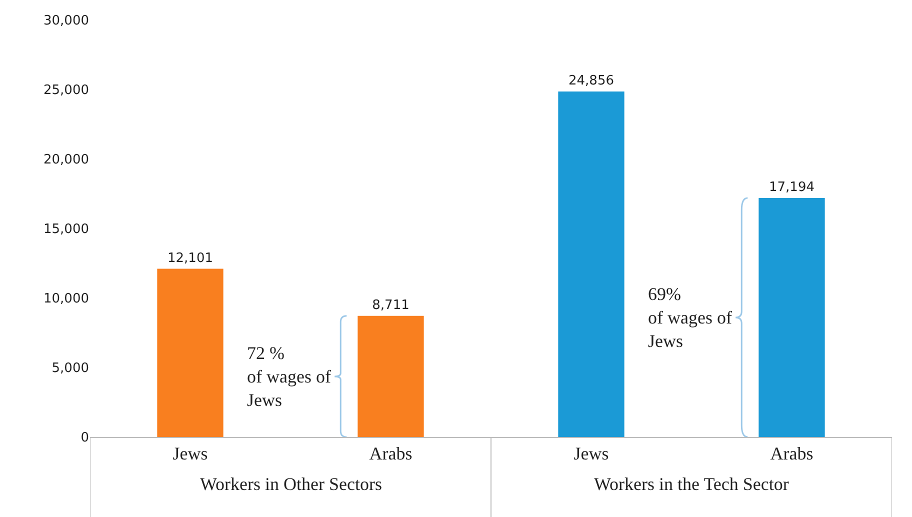 The width and height of the screenshot is (912, 517). Describe the element at coordinates (70, 368) in the screenshot. I see `y-tick-label: 5,000` at that location.